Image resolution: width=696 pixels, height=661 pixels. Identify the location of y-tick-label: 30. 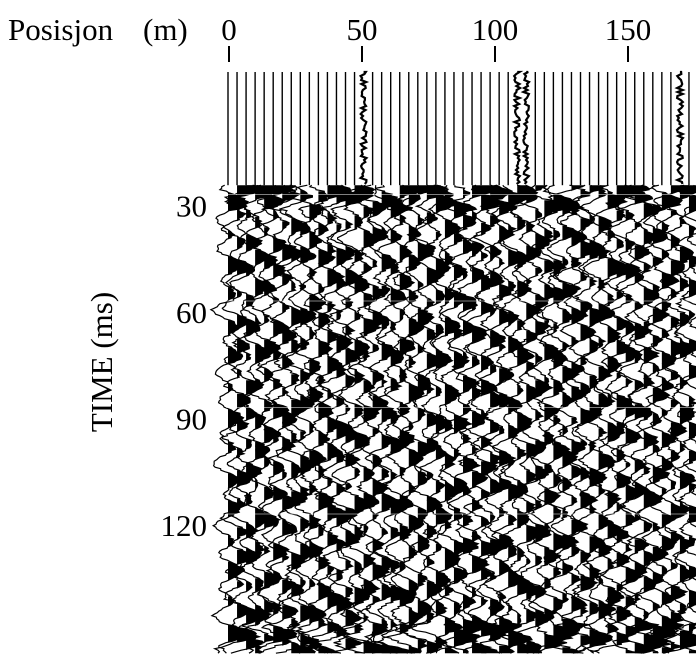
(191, 206).